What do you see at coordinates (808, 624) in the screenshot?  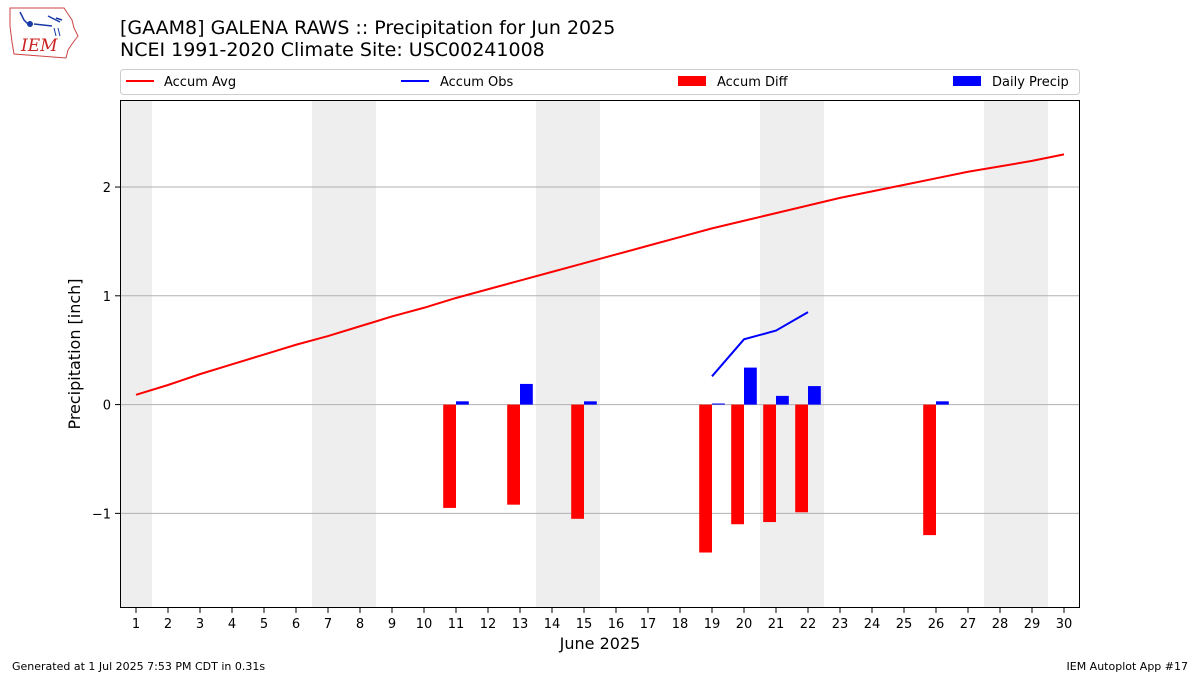 I see `x-tick-label-22: 22` at bounding box center [808, 624].